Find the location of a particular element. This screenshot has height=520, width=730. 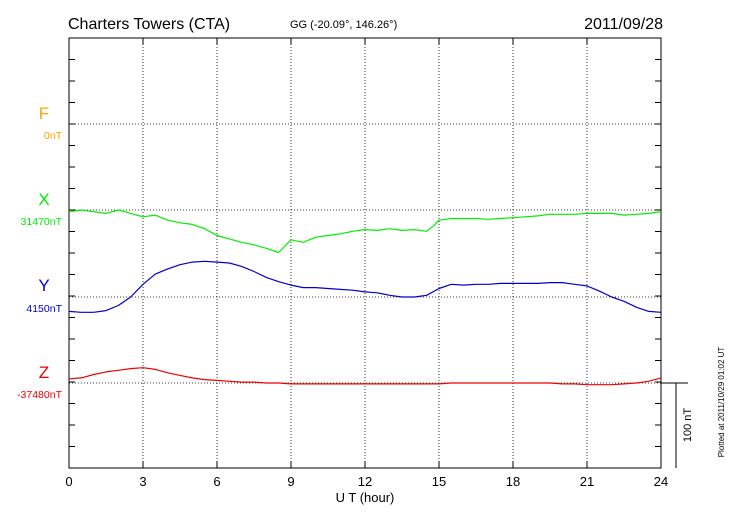

x-tick-label: 18 is located at coordinates (513, 481).